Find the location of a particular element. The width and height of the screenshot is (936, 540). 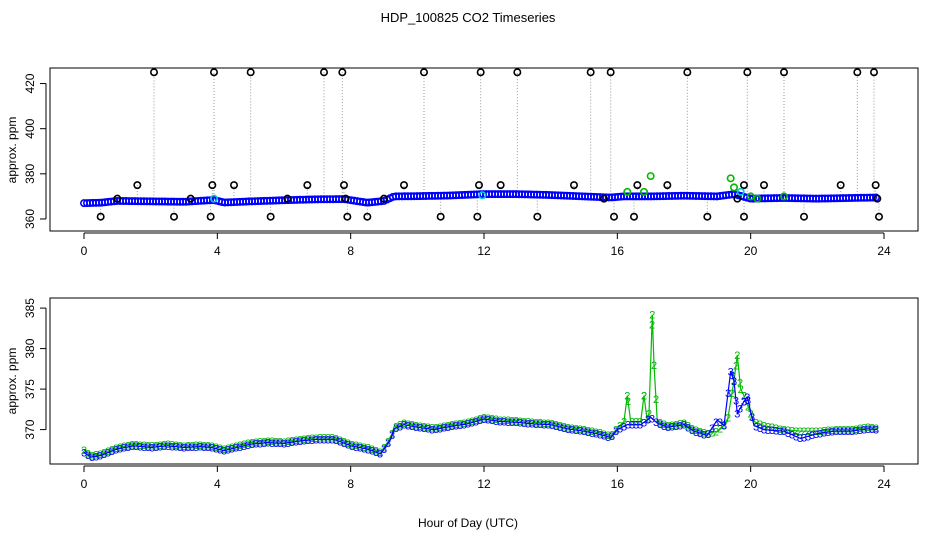

top-x-tick-label: 8 is located at coordinates (350, 251).